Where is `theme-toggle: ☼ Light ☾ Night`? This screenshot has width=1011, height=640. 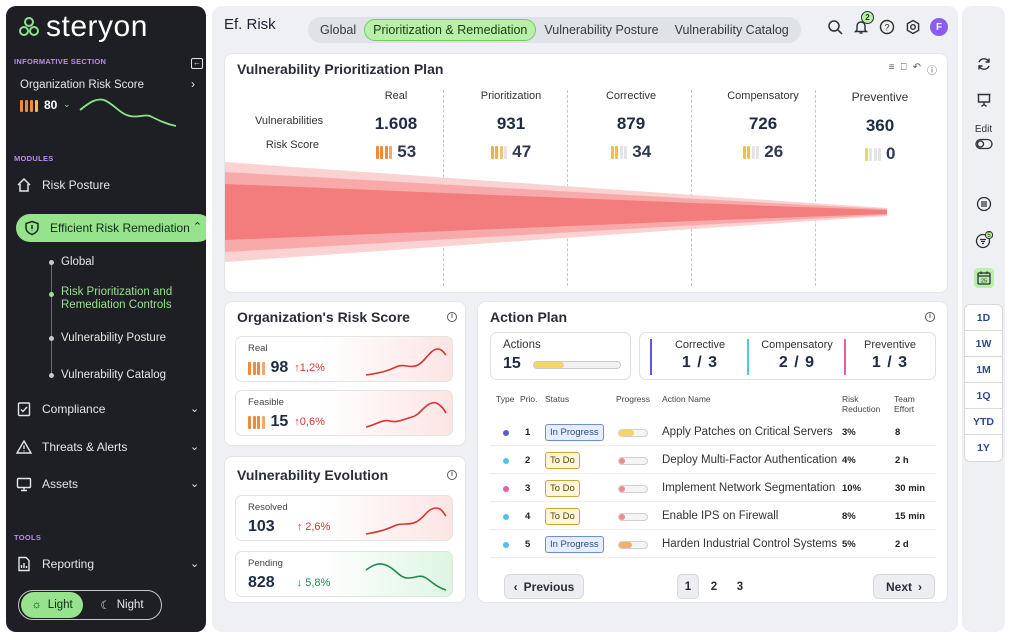 theme-toggle: ☼ Light ☾ Night is located at coordinates (90, 605).